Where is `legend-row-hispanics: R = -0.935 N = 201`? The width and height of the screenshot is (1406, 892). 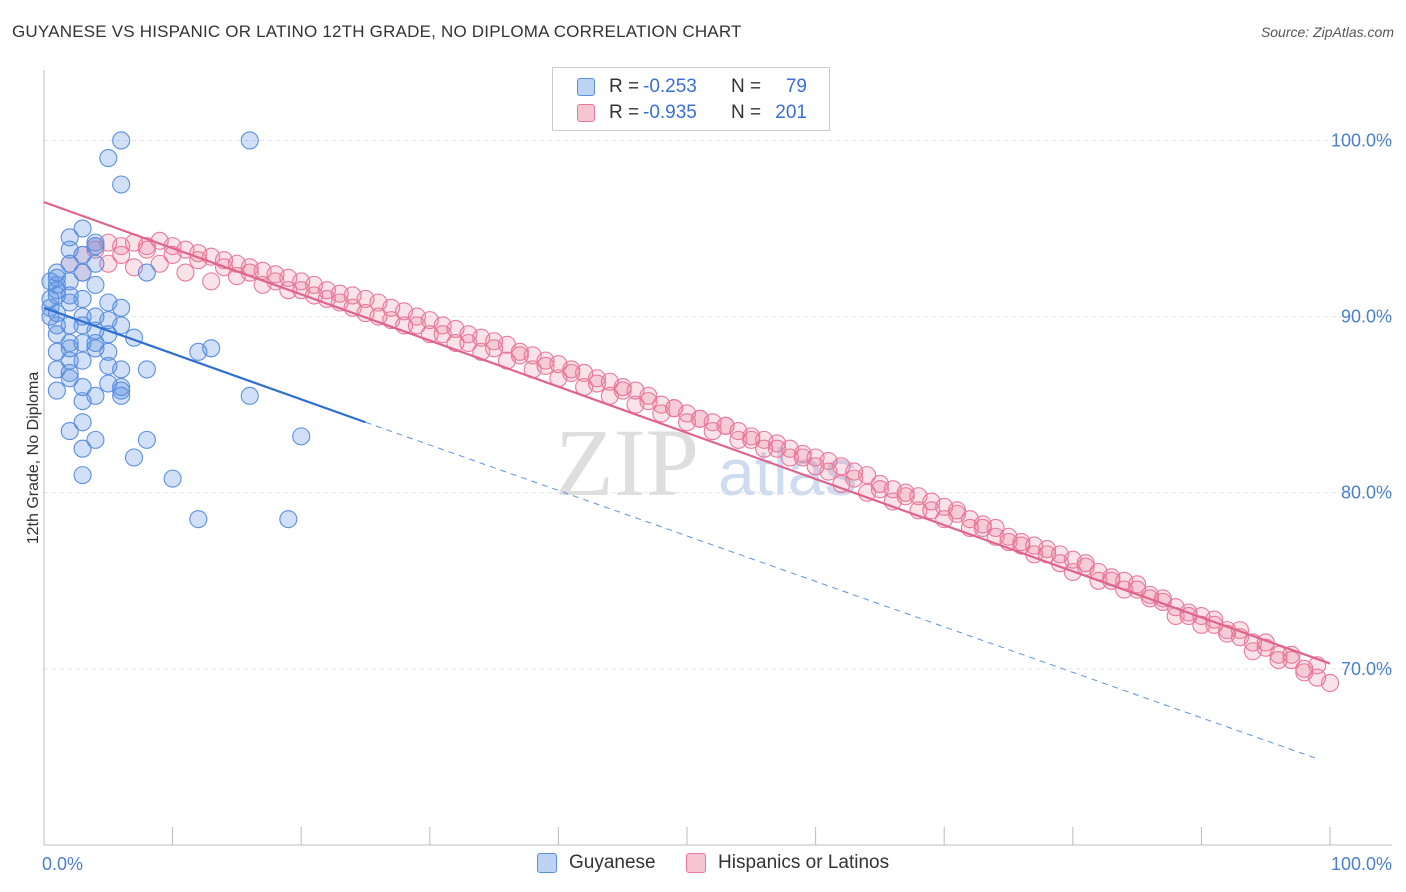 legend-row-hispanics: R = -0.935 N = 201 is located at coordinates (692, 113).